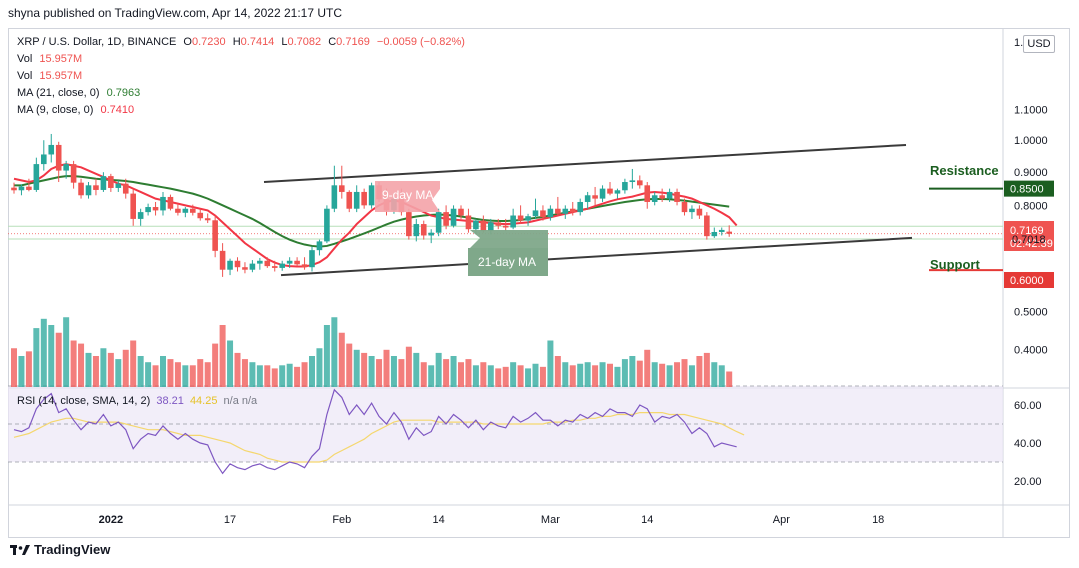  I want to click on price-tag-support-bg, so click(1029, 280).